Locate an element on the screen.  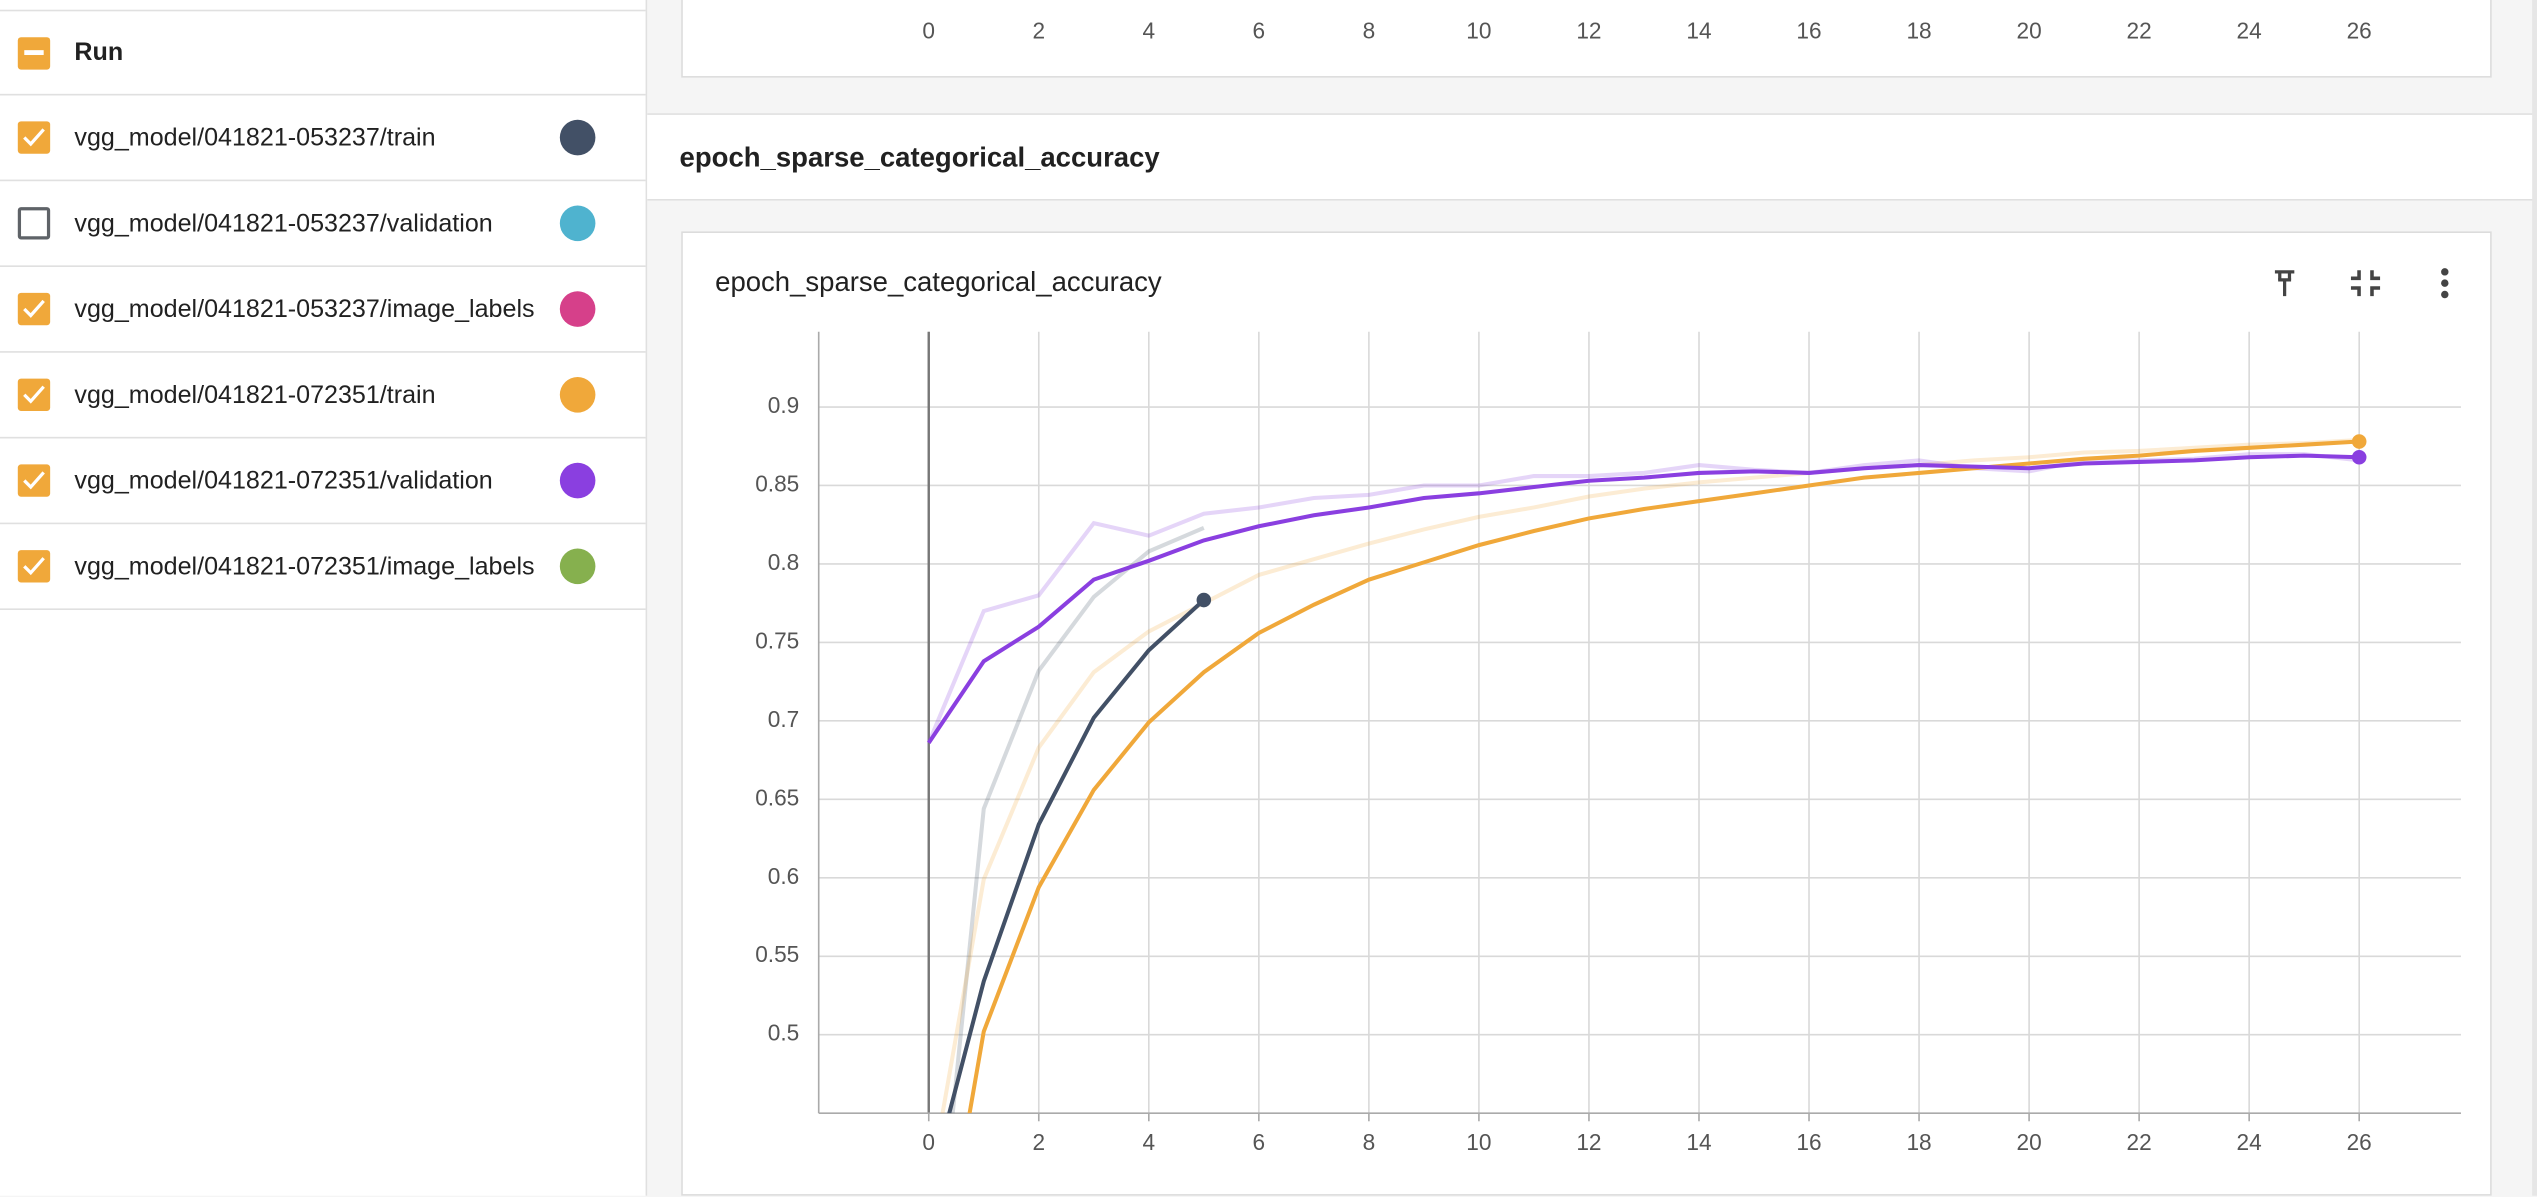
y-tick-label: 0.55 is located at coordinates (777, 954).